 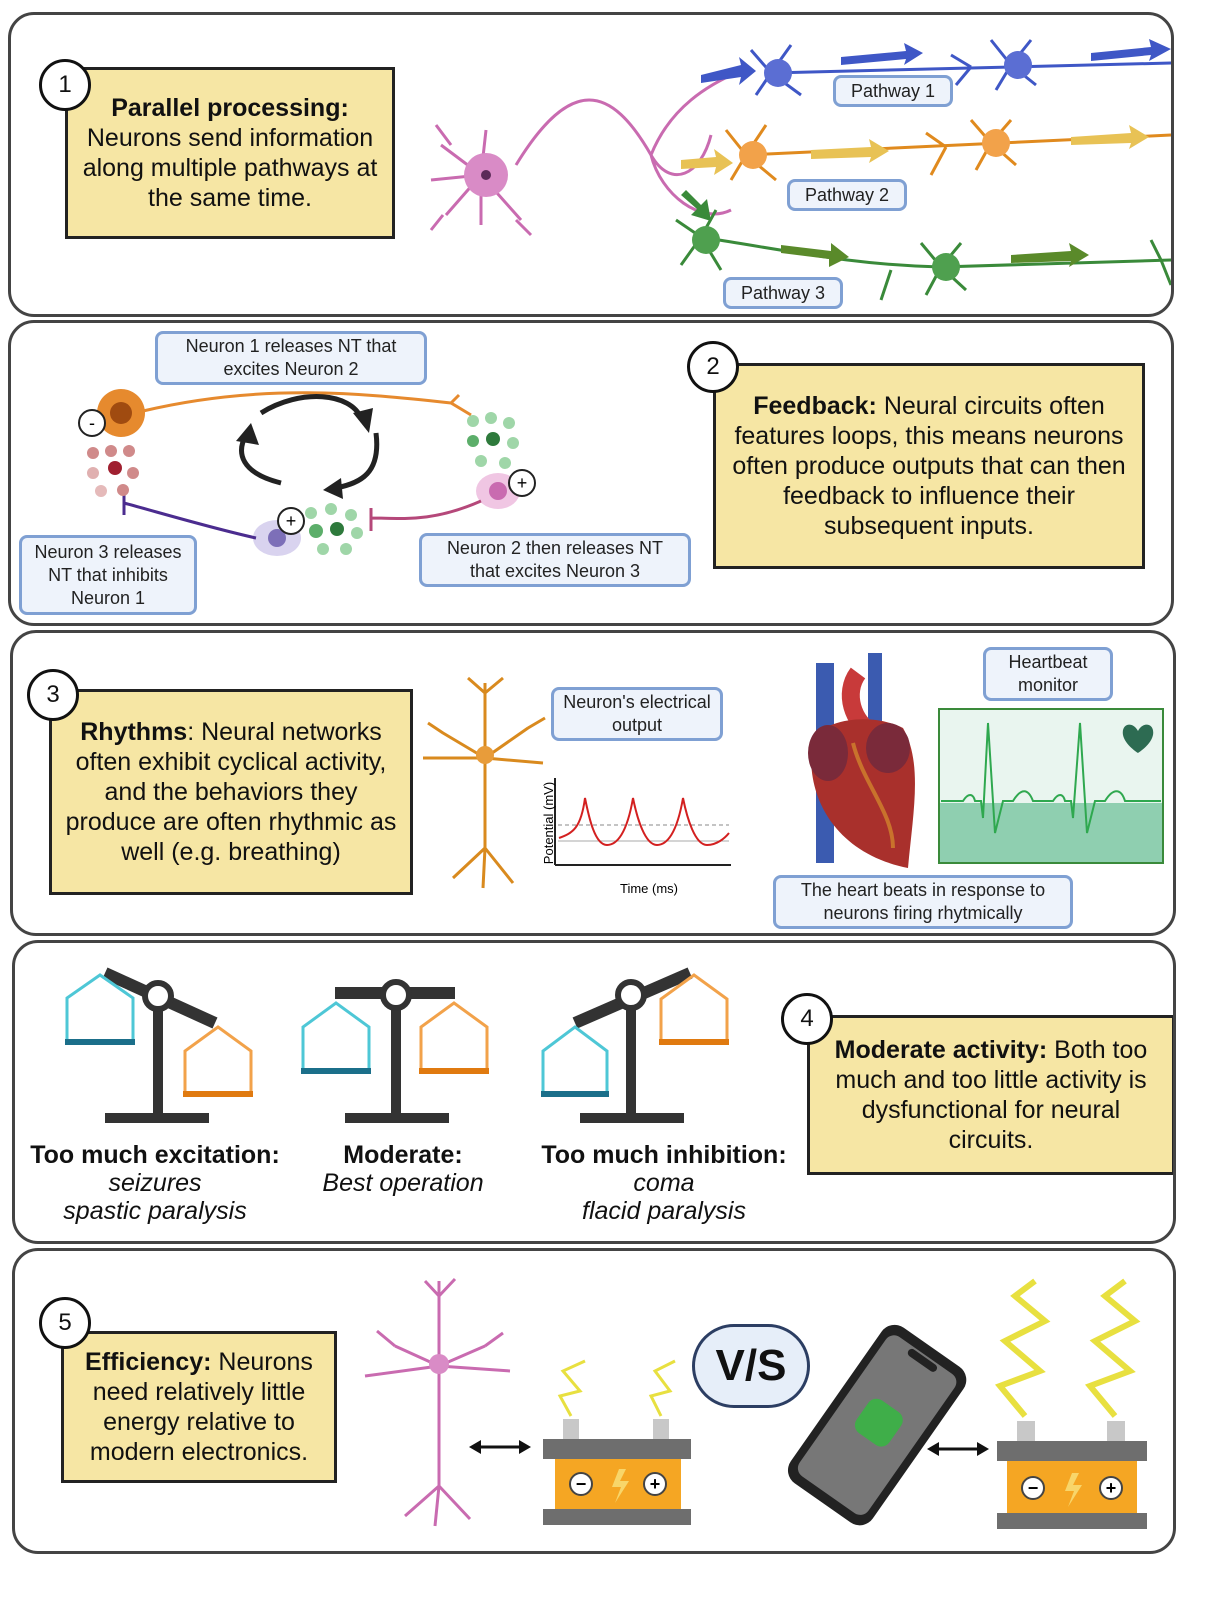 What do you see at coordinates (753, 155) in the screenshot?
I see `pathway2-neuron-a` at bounding box center [753, 155].